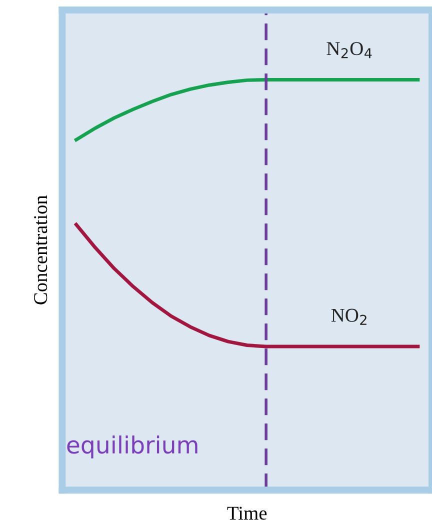 This screenshot has width=432, height=527. Describe the element at coordinates (349, 50) in the screenshot. I see `series-label: N$_{2}$O$_{4}$` at that location.